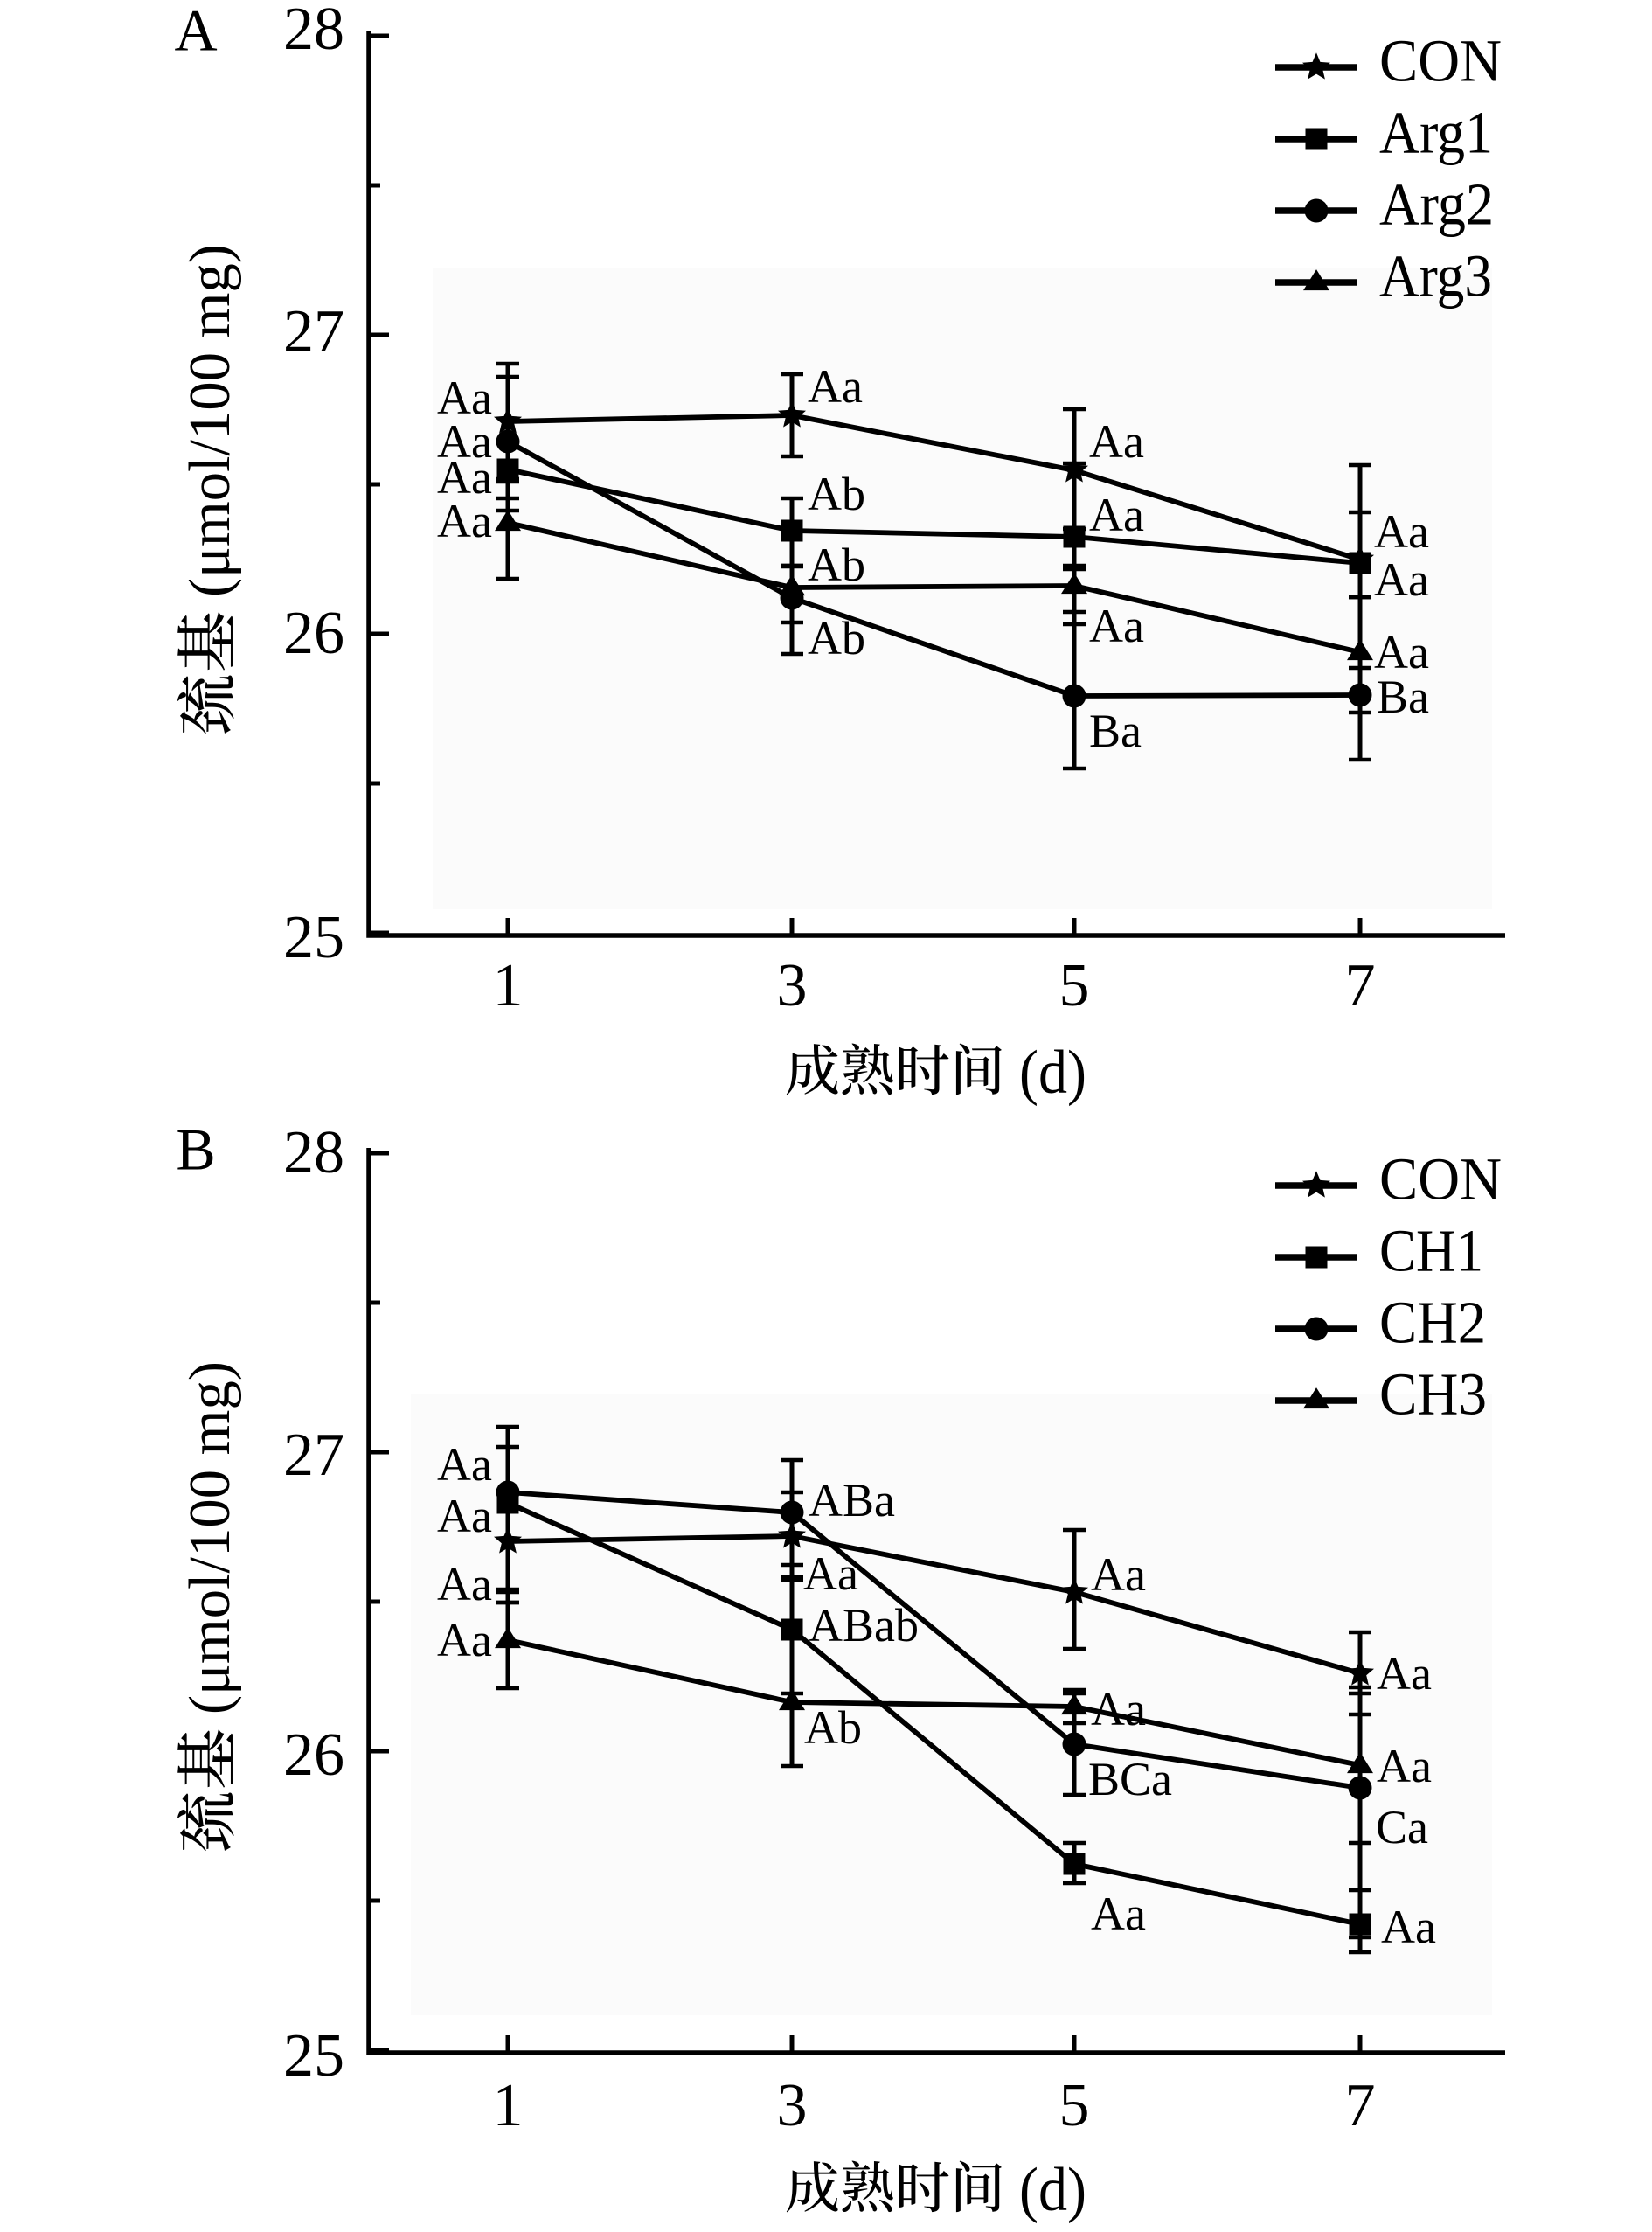 The height and width of the screenshot is (2232, 1652). I want to click on svg-text: CH1, so click(1431, 1251).